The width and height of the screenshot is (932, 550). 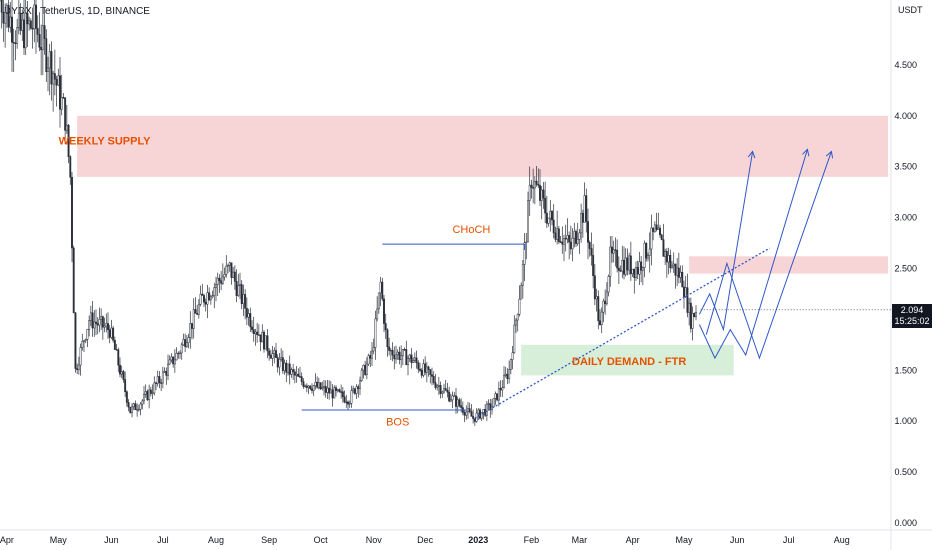 What do you see at coordinates (397, 422) in the screenshot?
I see `annotation-label-2: BOS` at bounding box center [397, 422].